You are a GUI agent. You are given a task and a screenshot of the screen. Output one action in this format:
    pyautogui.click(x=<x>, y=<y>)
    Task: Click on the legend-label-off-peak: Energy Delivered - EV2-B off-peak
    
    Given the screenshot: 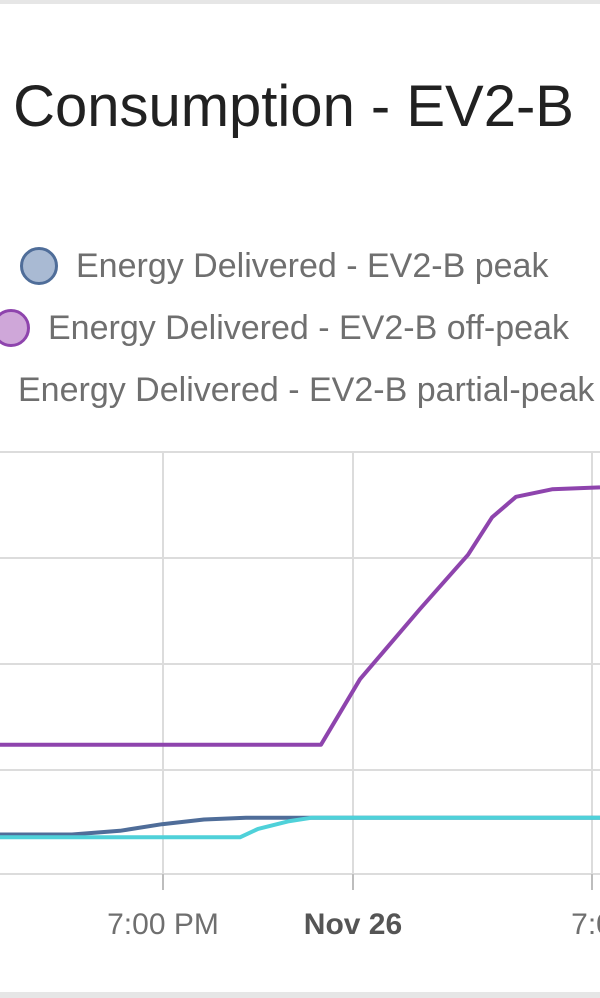 What is the action you would take?
    pyautogui.click(x=308, y=328)
    